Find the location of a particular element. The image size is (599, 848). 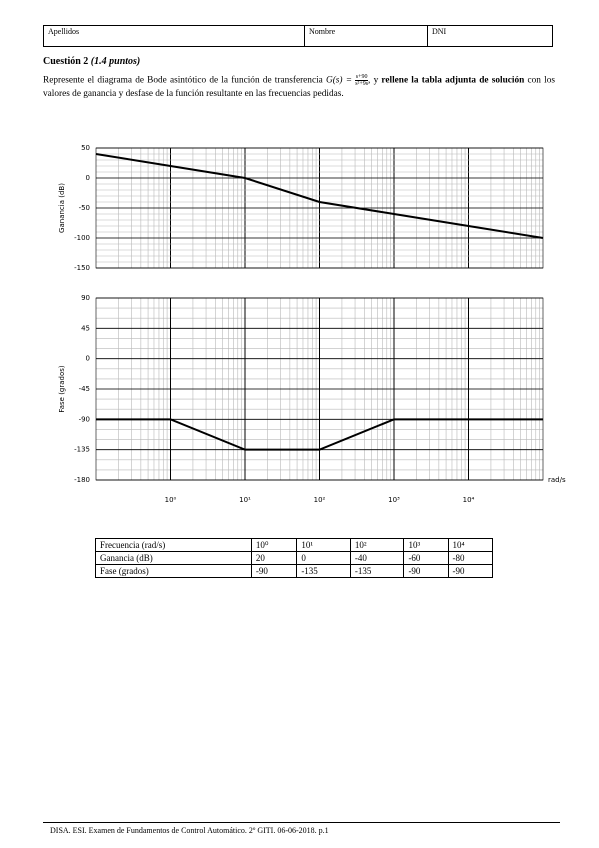

y-tick-label: -180 is located at coordinates (82, 480).